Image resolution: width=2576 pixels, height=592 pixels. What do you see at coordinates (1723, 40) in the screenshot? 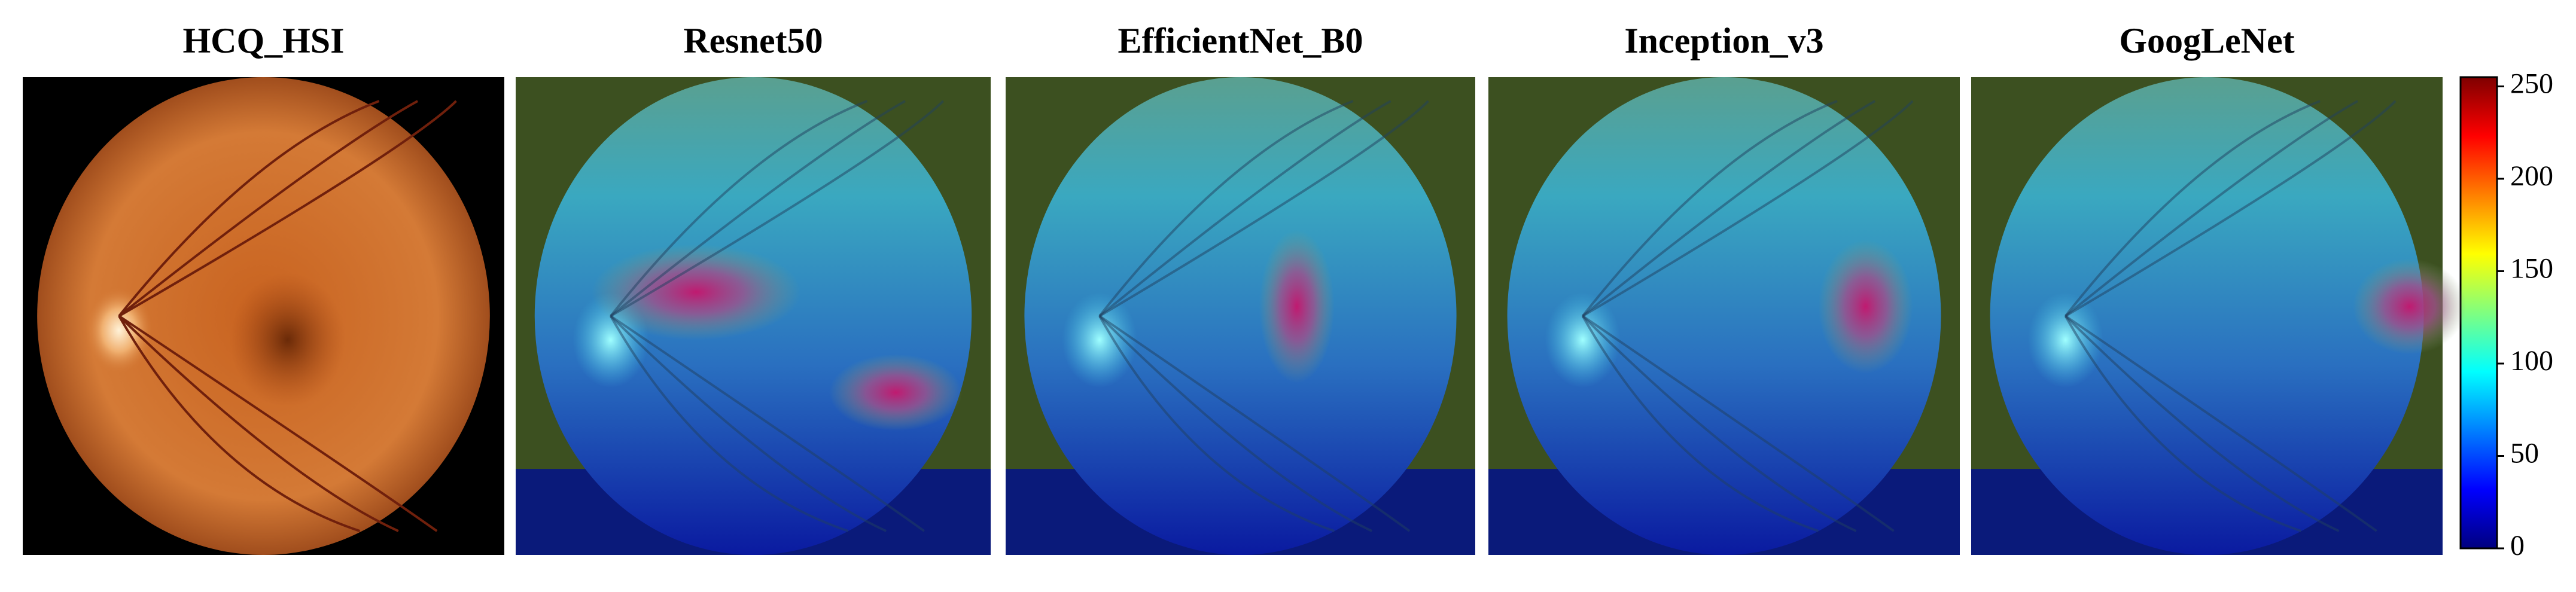
I see `panel-title: Inception_v3` at bounding box center [1723, 40].